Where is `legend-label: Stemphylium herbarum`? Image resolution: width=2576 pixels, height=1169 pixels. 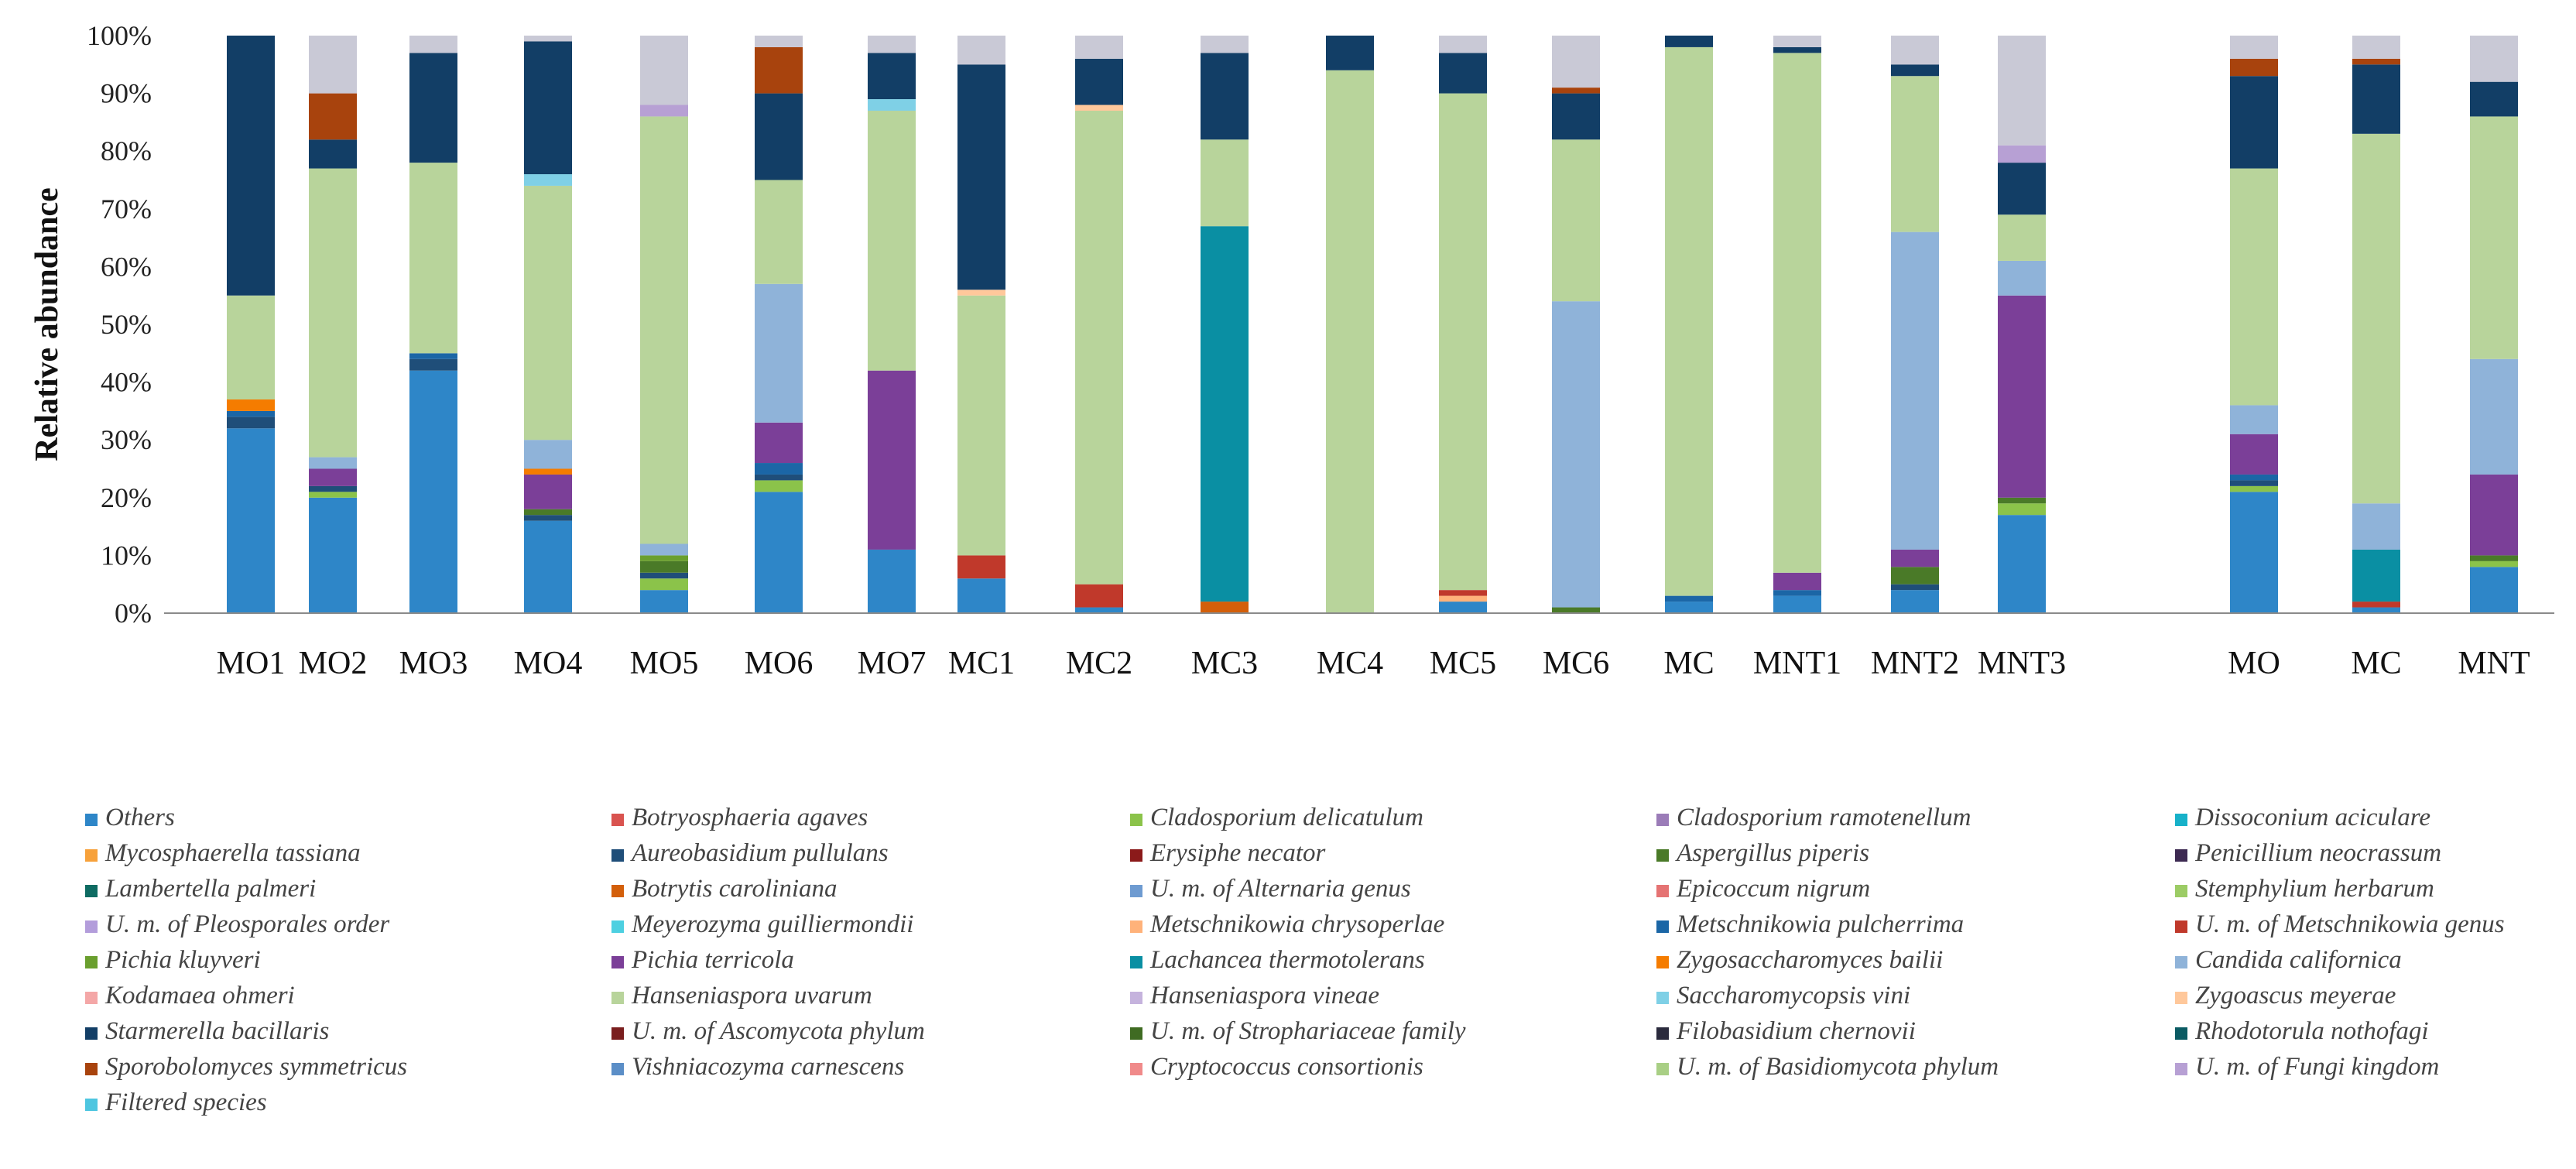 legend-label: Stemphylium herbarum is located at coordinates (2314, 889).